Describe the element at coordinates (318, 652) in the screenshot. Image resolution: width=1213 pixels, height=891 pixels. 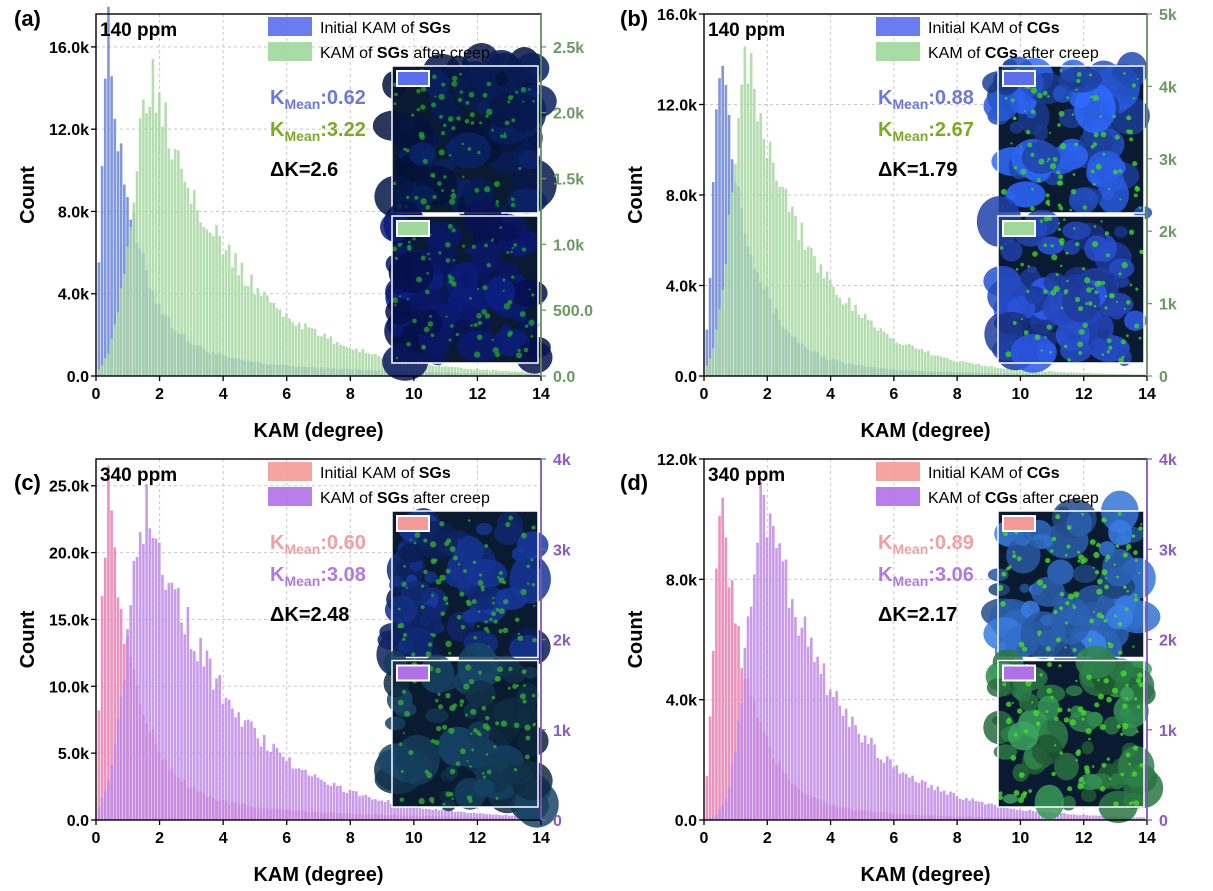
I see `series-after-creep` at that location.